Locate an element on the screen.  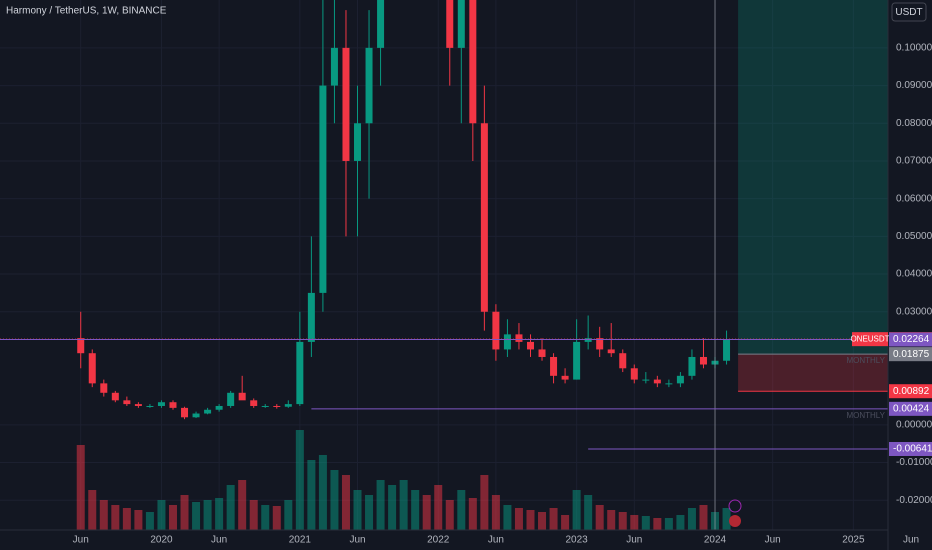
y-tick-label: 0.08000 is located at coordinates (914, 123).